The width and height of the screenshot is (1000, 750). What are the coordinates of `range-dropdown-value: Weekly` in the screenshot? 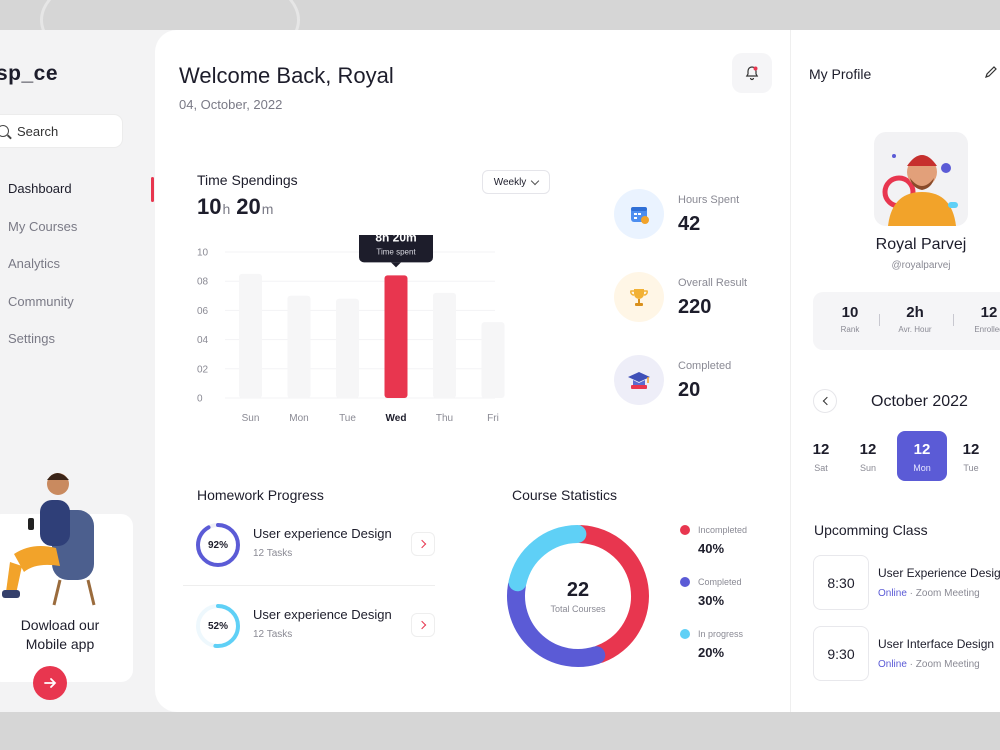 It's located at (510, 182).